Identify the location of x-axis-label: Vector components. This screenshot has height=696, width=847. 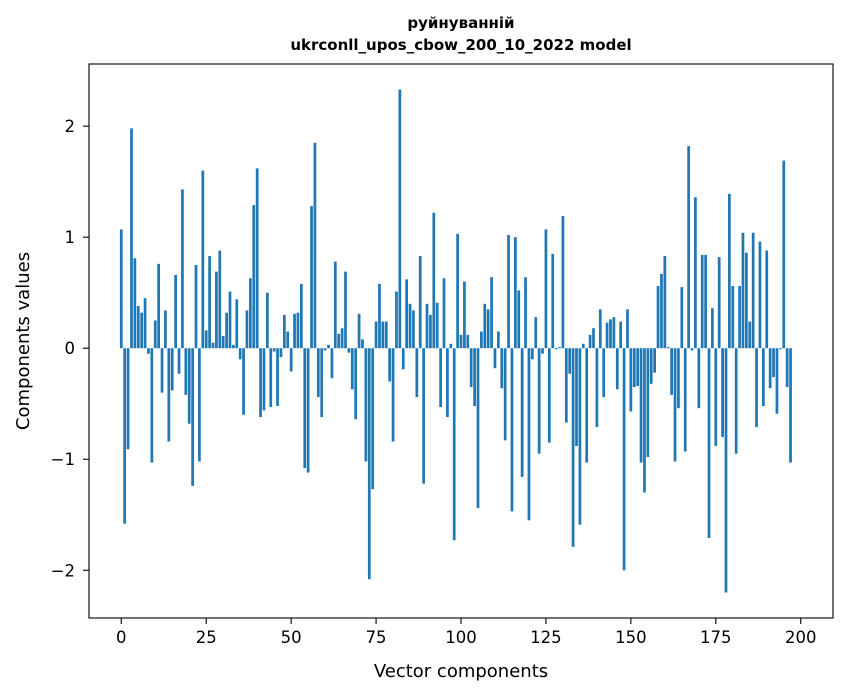
(461, 671).